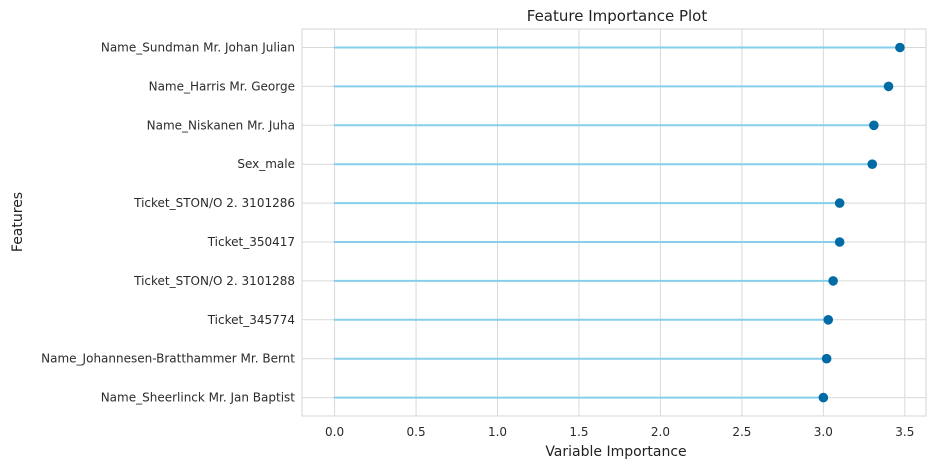 Image resolution: width=935 pixels, height=468 pixels. Describe the element at coordinates (18, 222) in the screenshot. I see `y-axis-label: Features` at that location.